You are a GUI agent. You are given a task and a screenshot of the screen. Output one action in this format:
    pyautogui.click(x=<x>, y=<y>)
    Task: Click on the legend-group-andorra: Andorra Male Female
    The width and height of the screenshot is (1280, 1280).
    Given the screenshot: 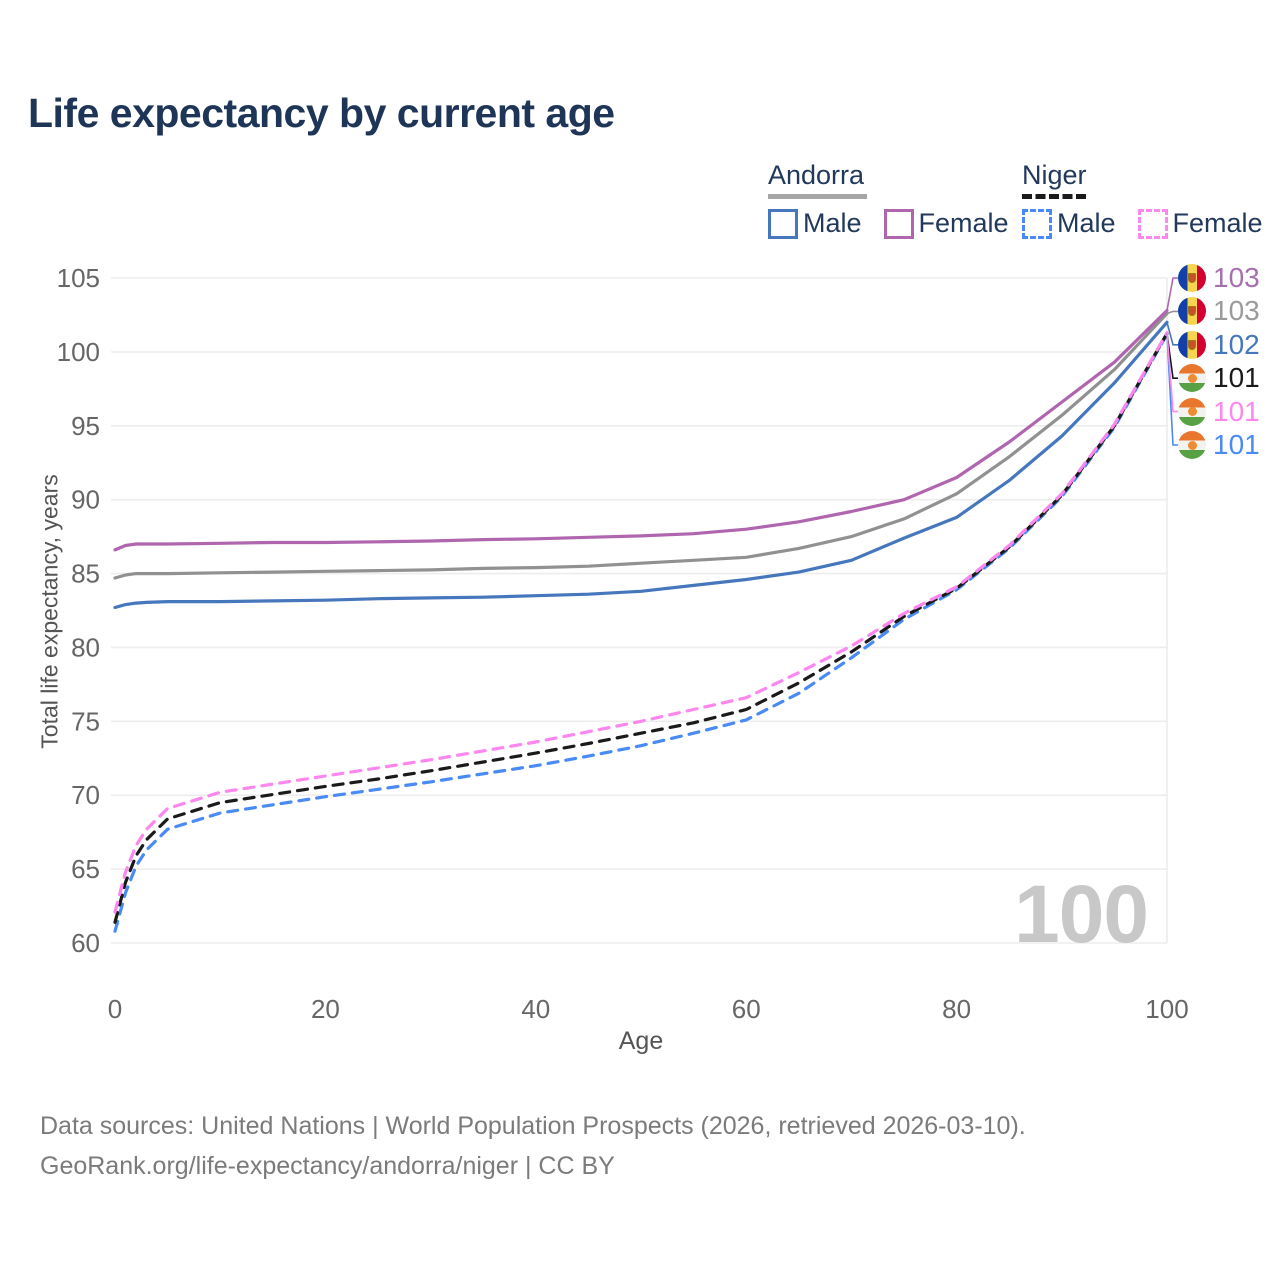 What is the action you would take?
    pyautogui.click(x=888, y=199)
    